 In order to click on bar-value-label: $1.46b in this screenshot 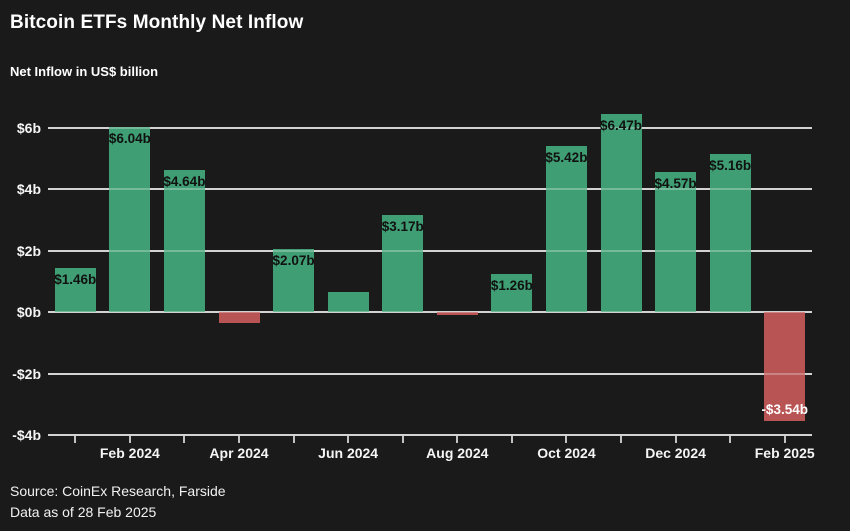, I will do `click(75, 279)`.